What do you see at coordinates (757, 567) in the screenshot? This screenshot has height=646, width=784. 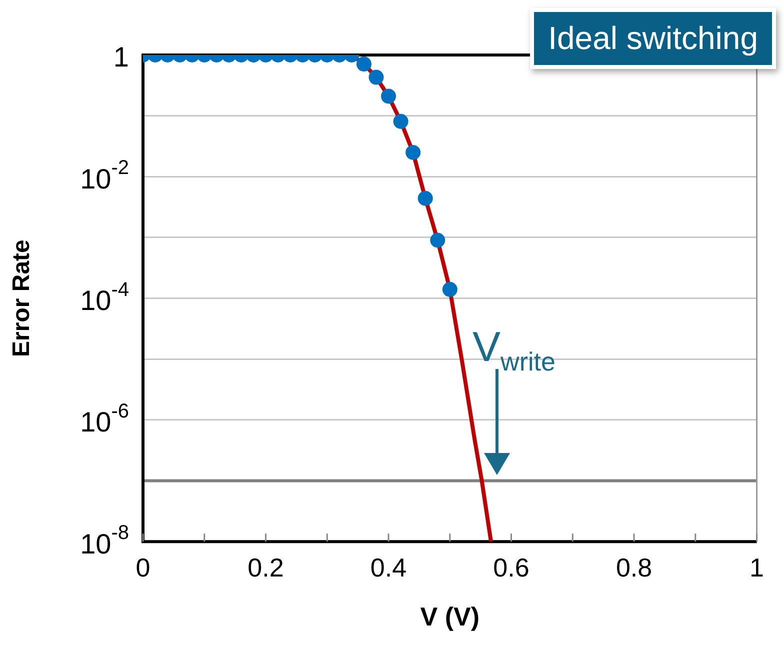 I see `x-tick-label: 1` at bounding box center [757, 567].